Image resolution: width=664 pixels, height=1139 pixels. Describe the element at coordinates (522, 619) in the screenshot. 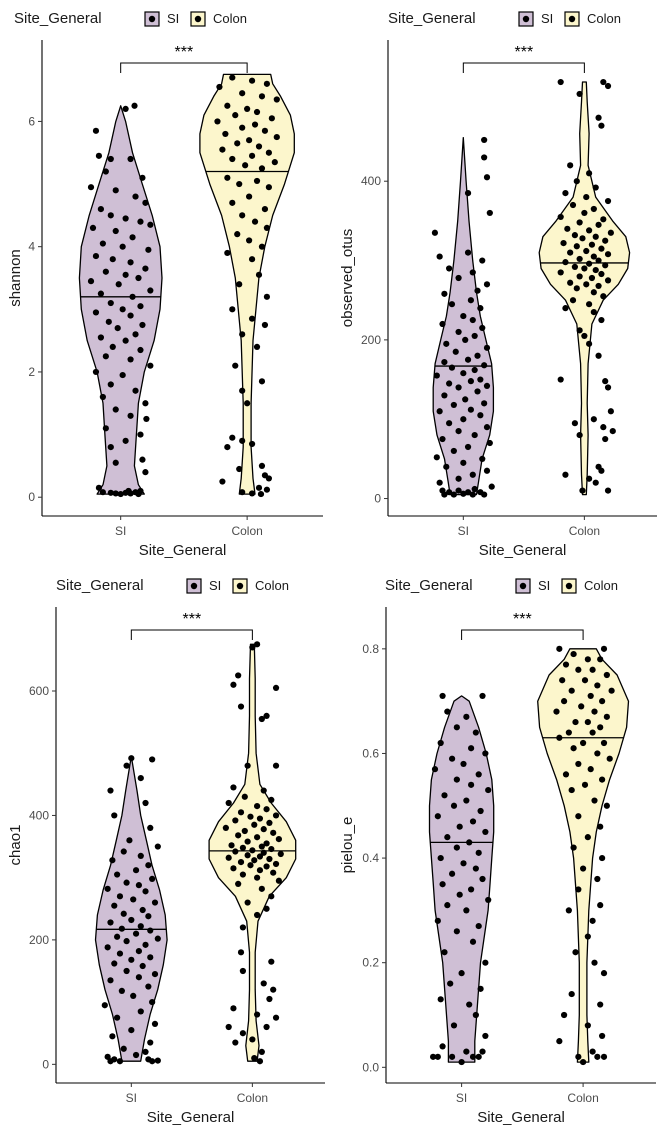

I see `significance-label: ***` at that location.